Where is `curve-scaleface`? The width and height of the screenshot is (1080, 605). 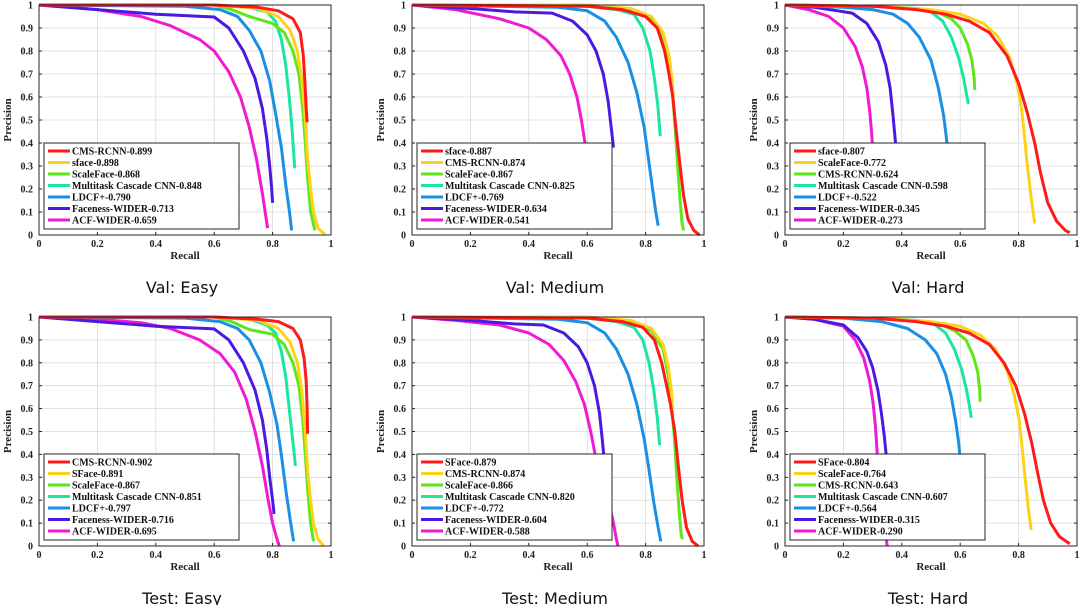
curve-scaleface is located at coordinates (178, 117).